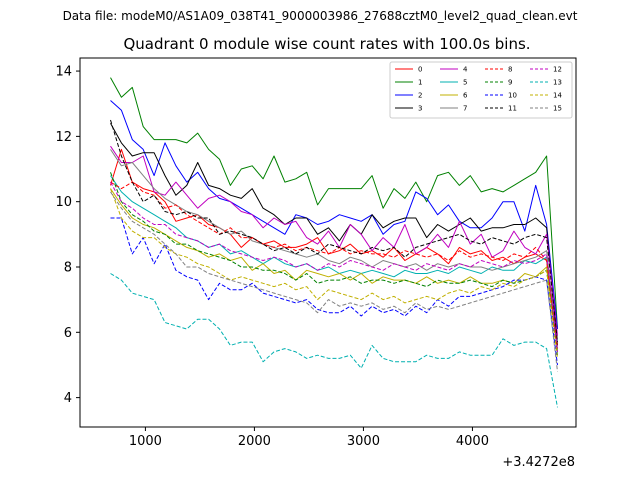 Image resolution: width=640 pixels, height=480 pixels. Describe the element at coordinates (420, 109) in the screenshot. I see `legend-label: 3` at that location.